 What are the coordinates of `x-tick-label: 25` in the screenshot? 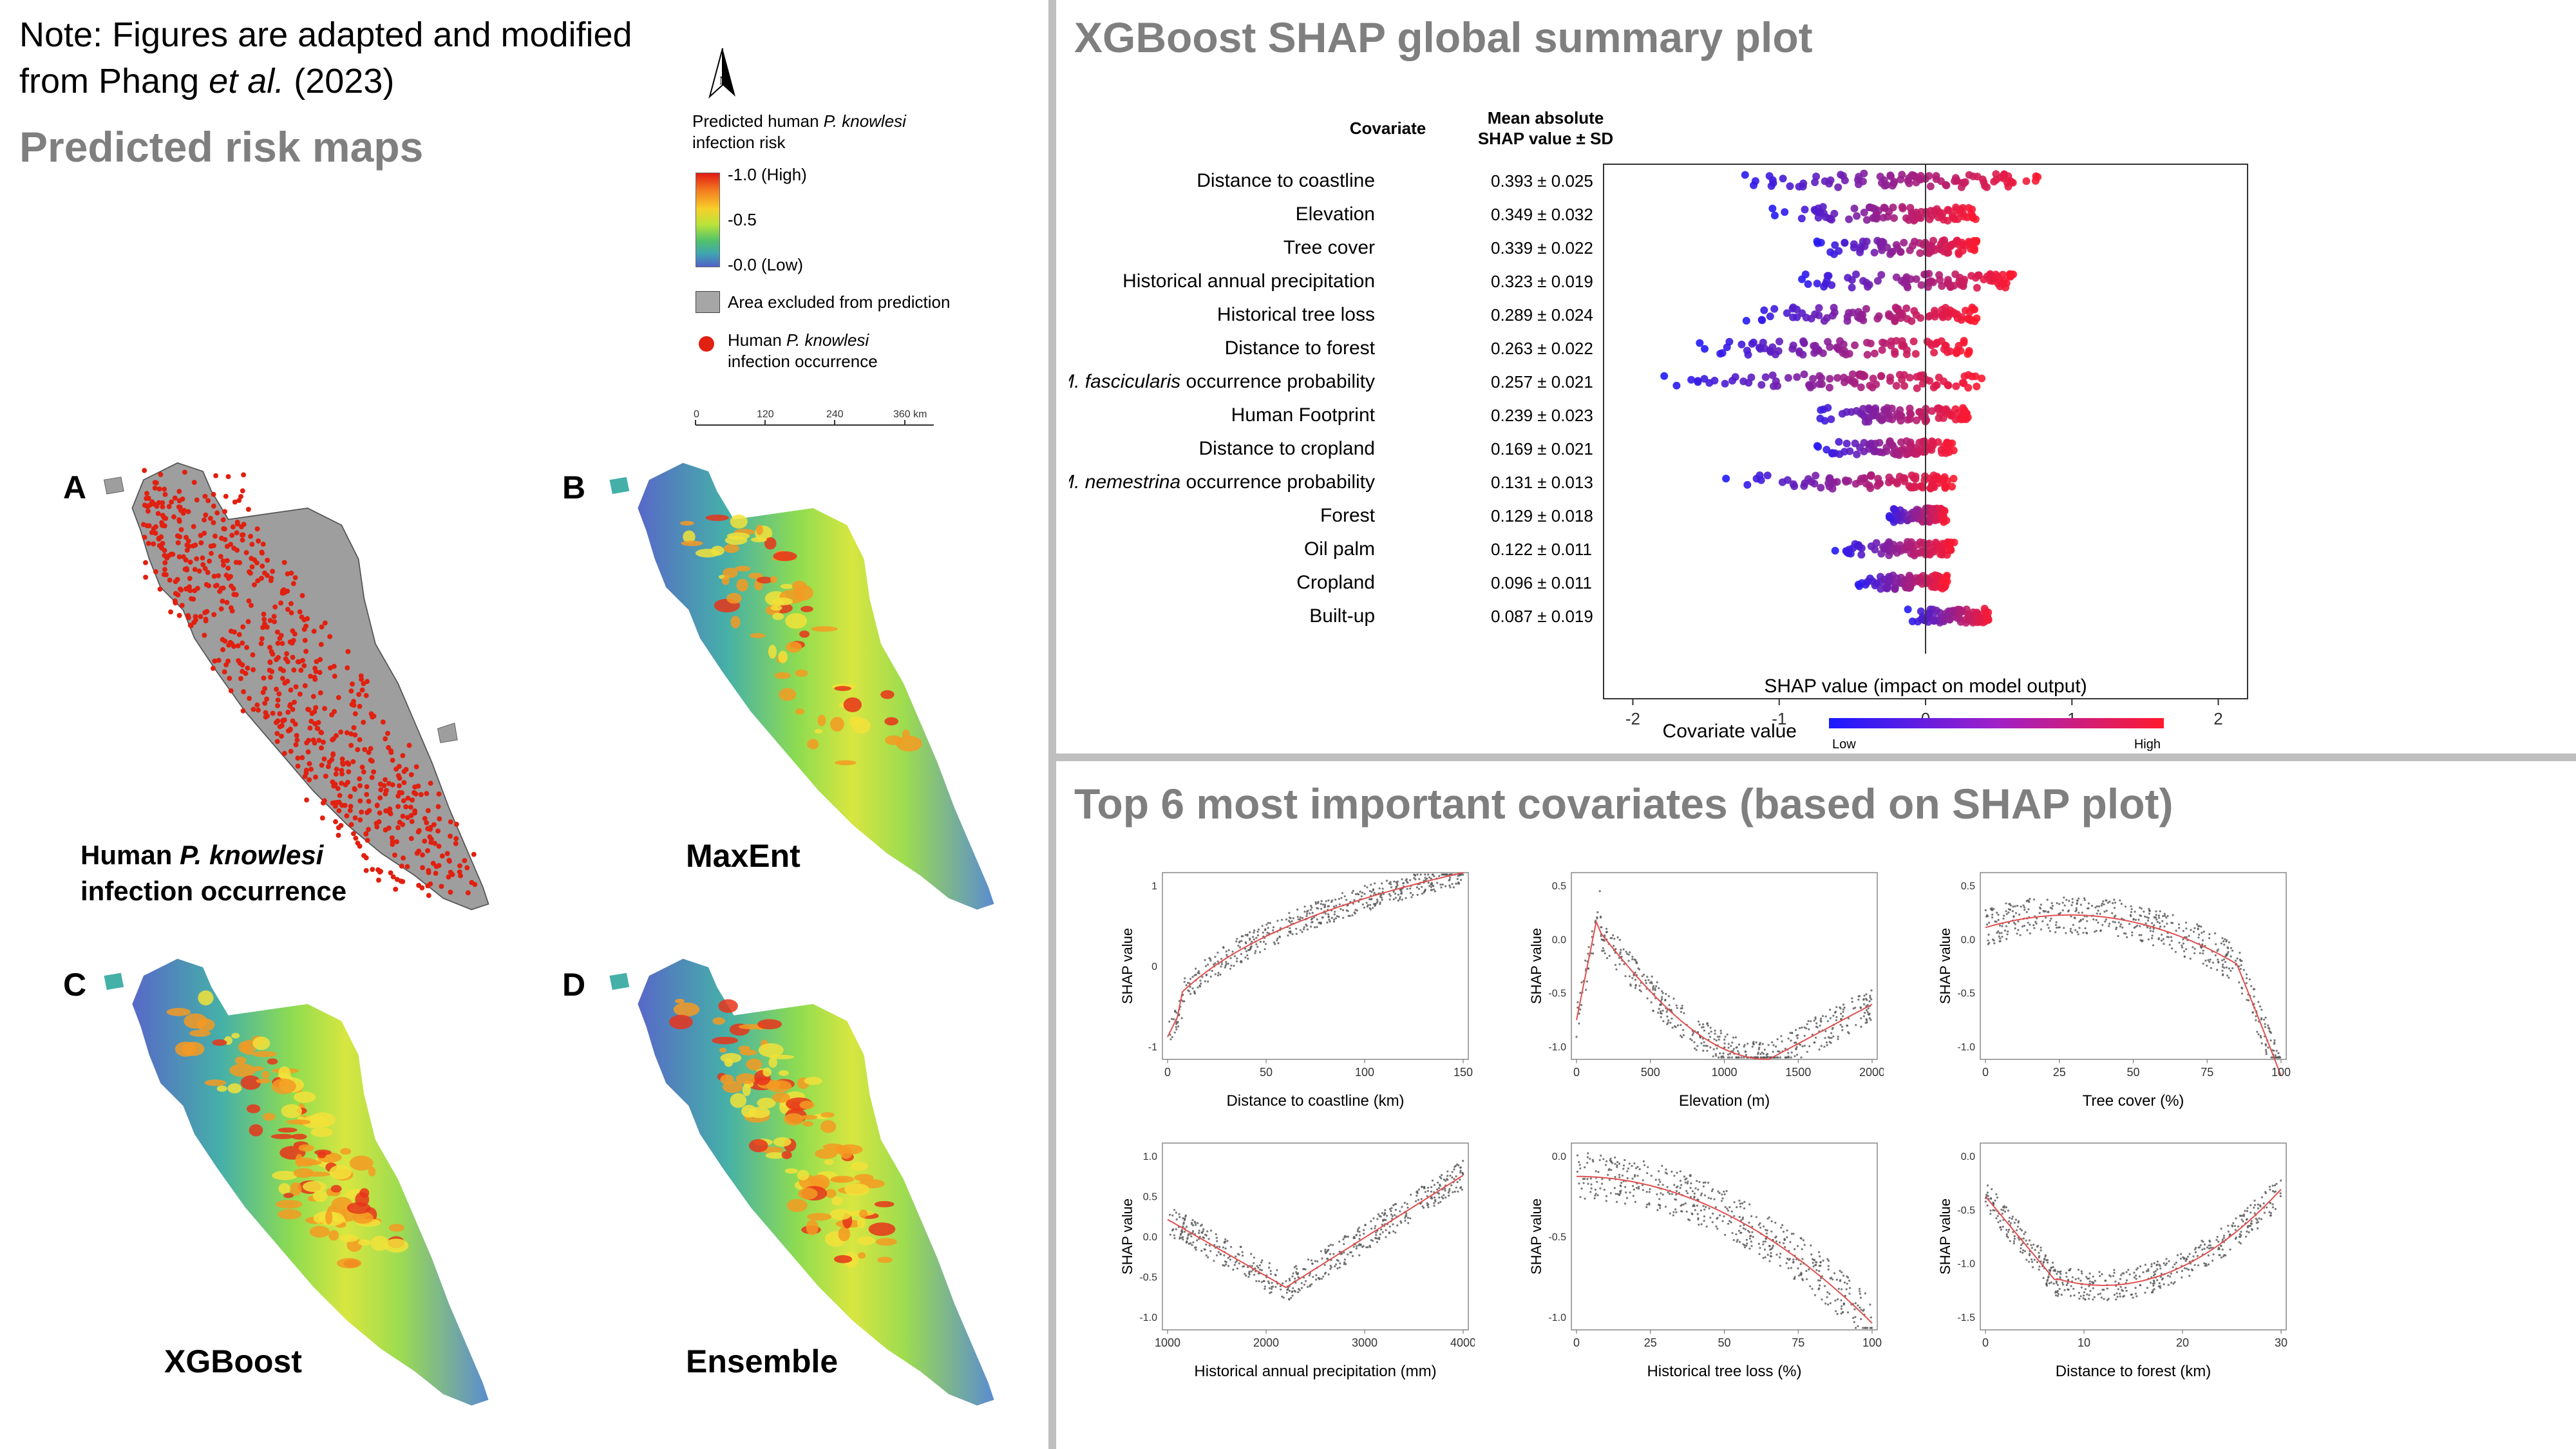 It's located at (2059, 1072).